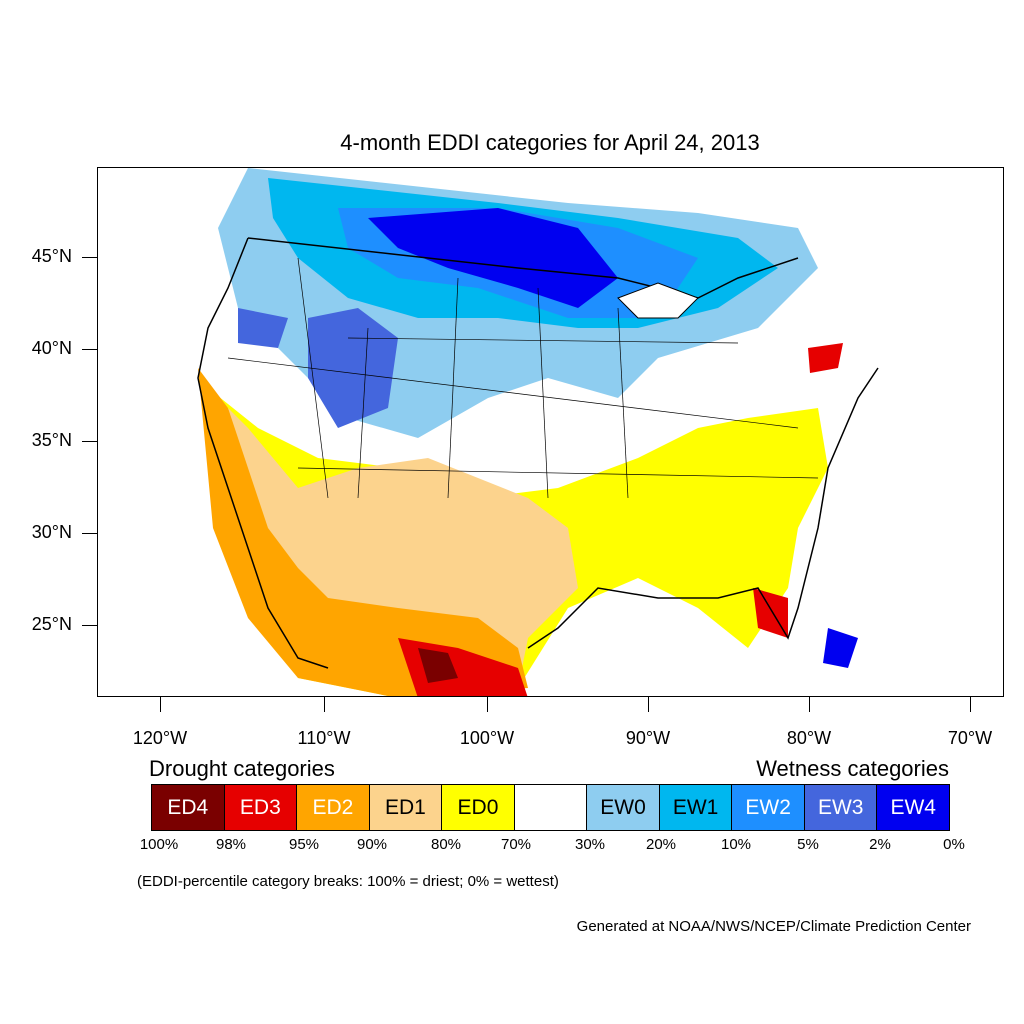  What do you see at coordinates (954, 844) in the screenshot?
I see `percentile-label: 0%` at bounding box center [954, 844].